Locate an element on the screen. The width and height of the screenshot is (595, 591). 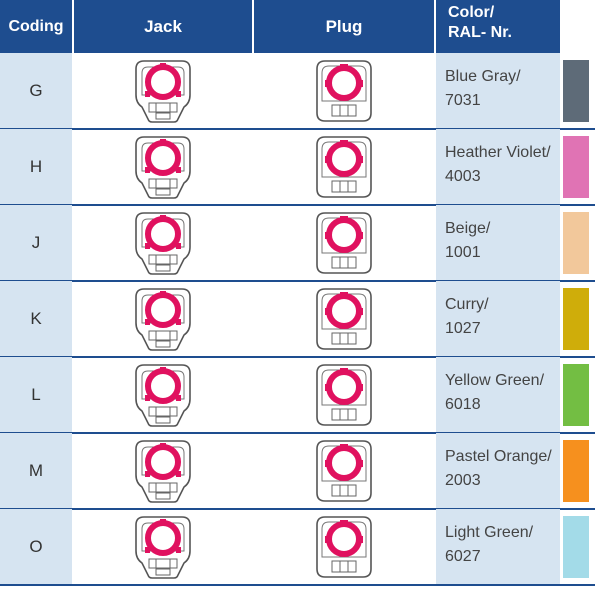
table-row: L Yellow Green/6018 is located at coordinates (297, 395).